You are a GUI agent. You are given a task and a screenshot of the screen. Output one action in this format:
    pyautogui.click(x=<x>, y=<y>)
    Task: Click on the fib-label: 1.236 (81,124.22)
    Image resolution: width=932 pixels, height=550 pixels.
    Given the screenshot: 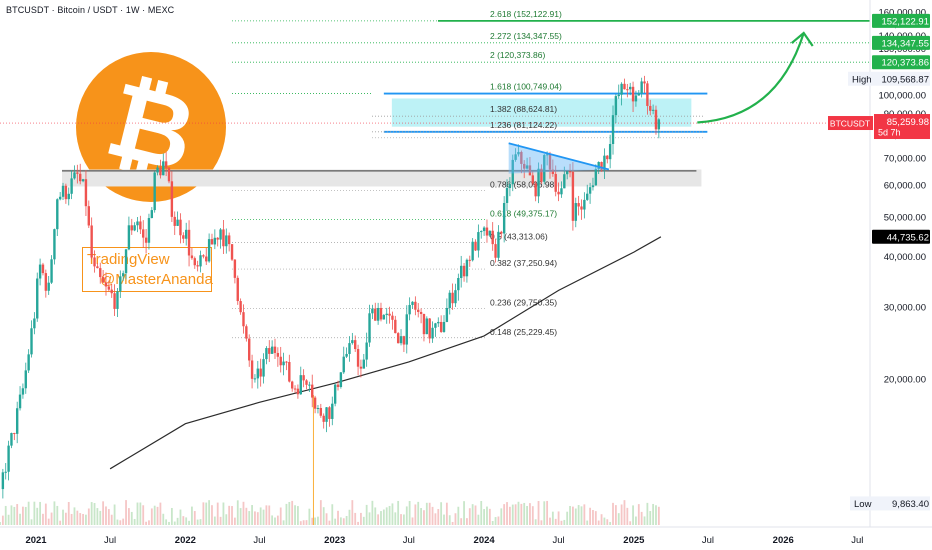 What is the action you would take?
    pyautogui.click(x=523, y=125)
    